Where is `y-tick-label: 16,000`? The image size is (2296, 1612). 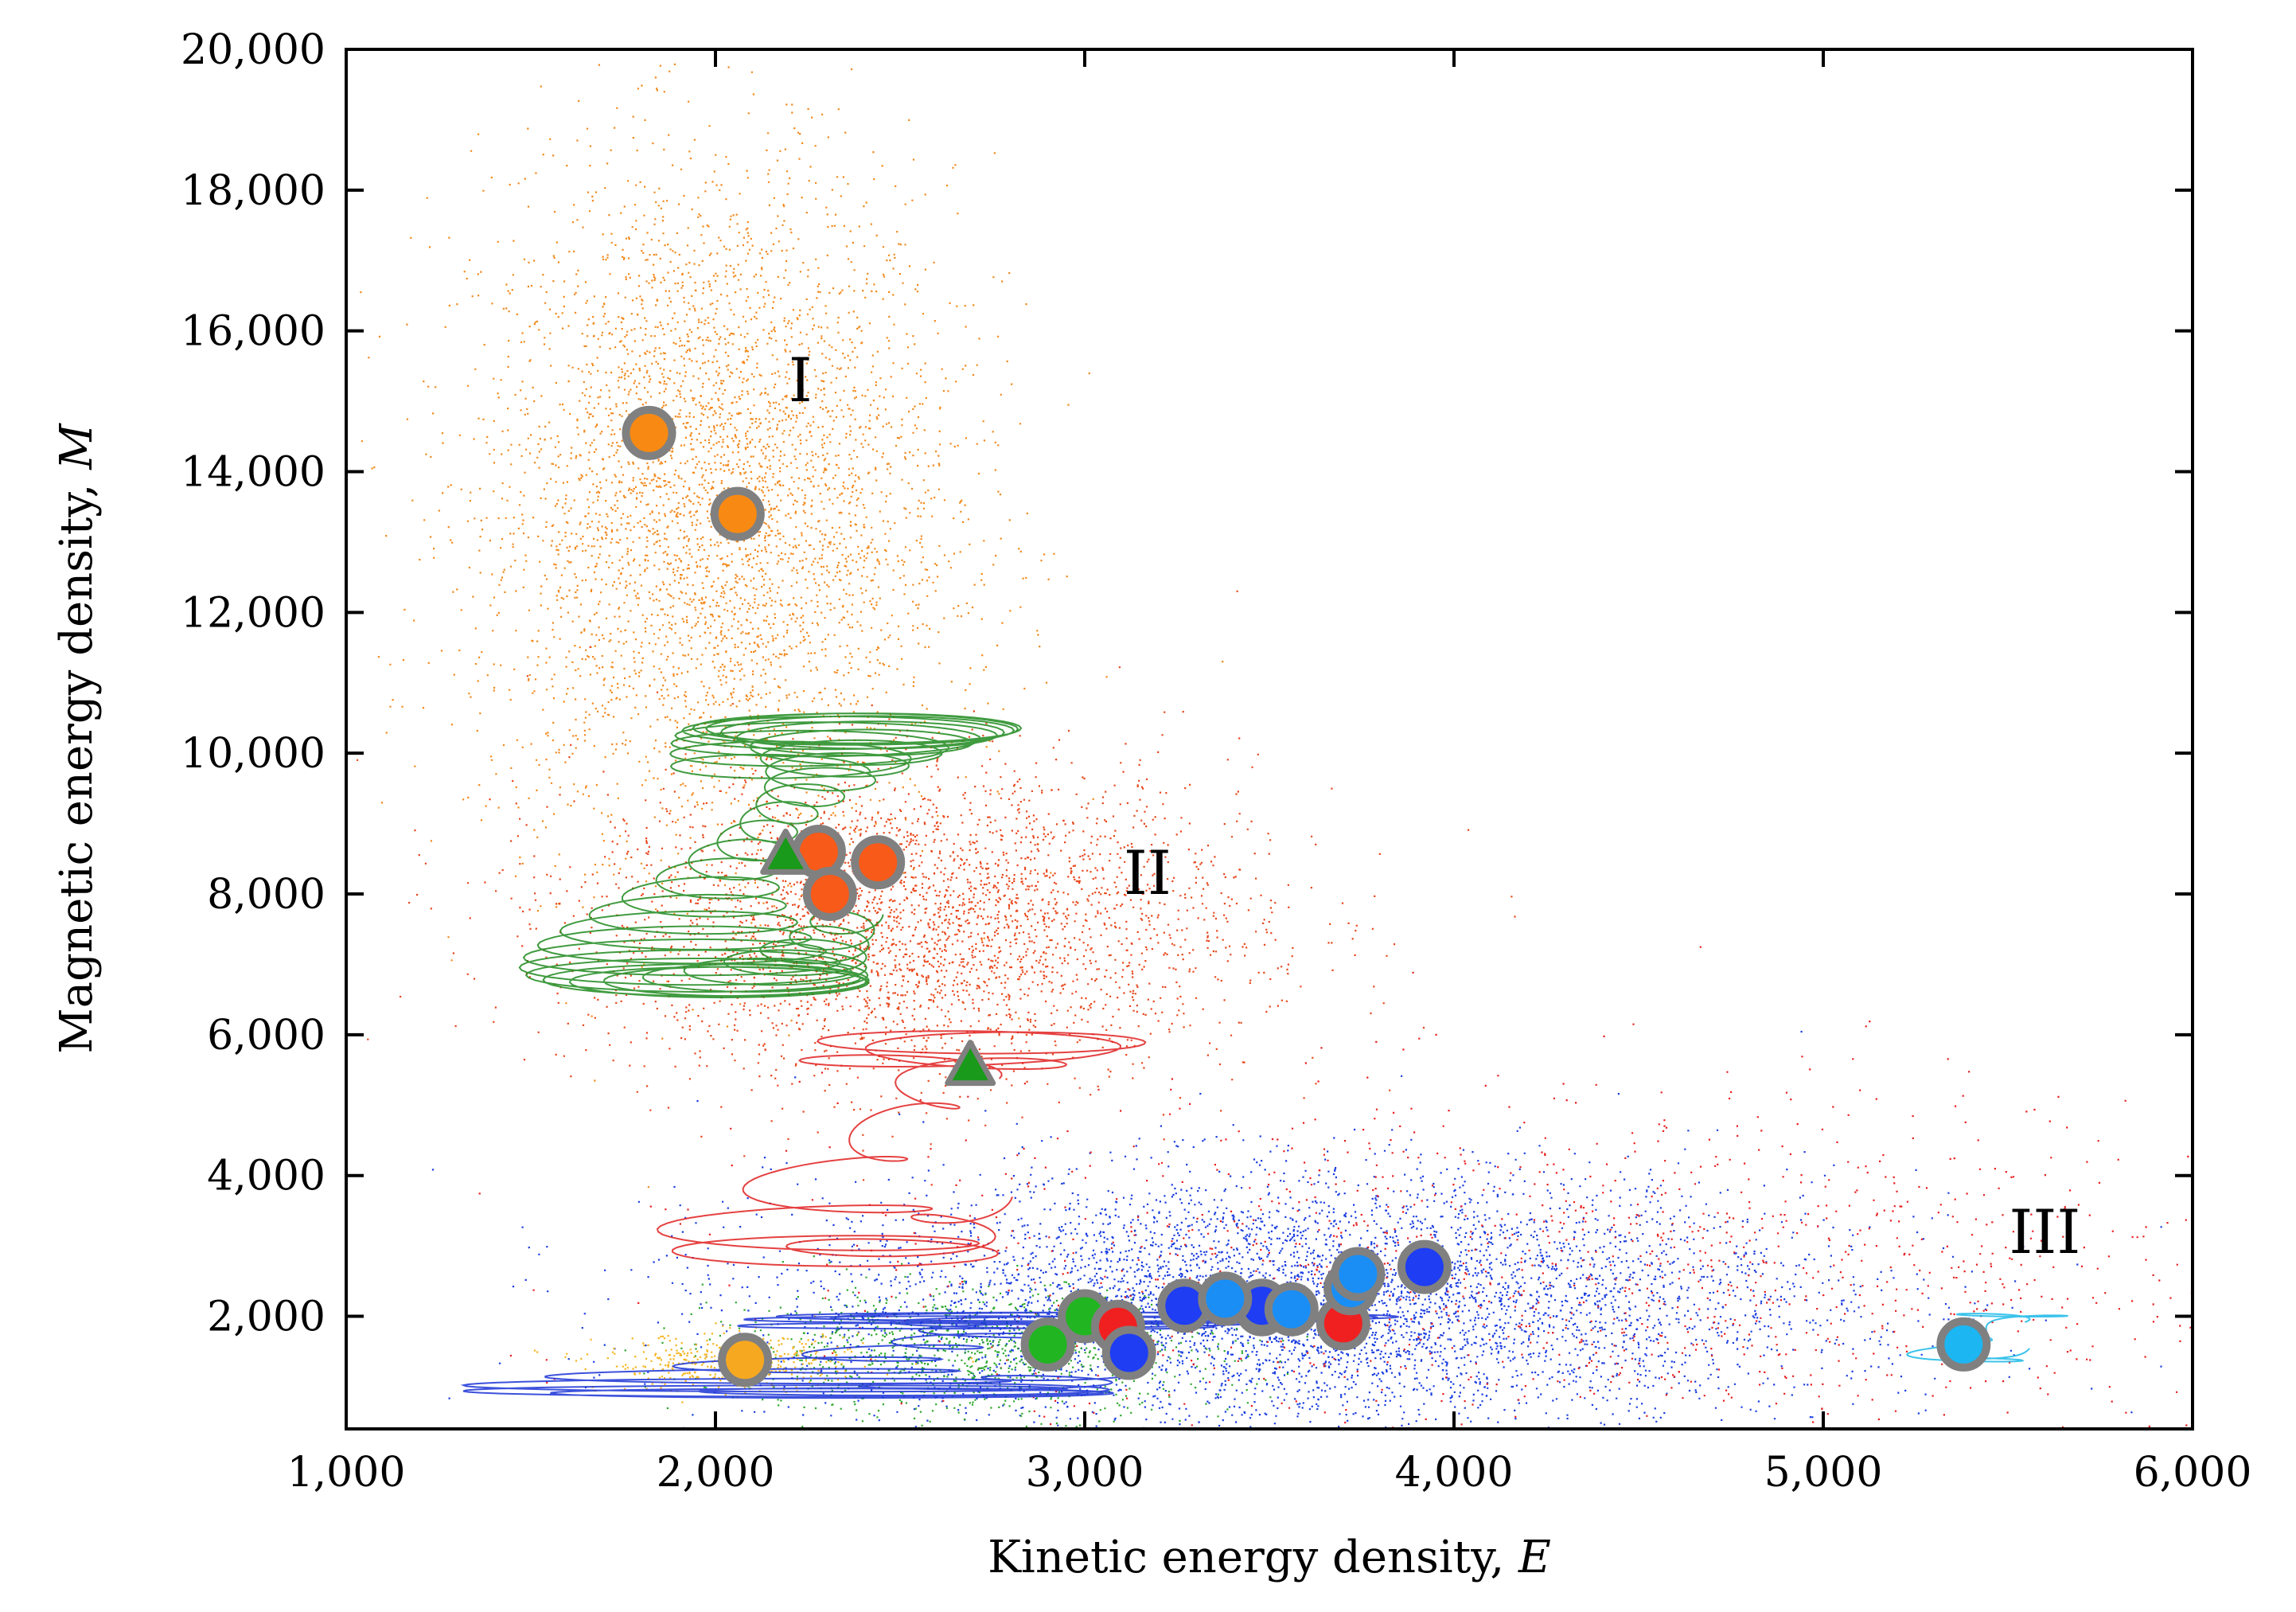 y-tick-label: 16,000 is located at coordinates (253, 332).